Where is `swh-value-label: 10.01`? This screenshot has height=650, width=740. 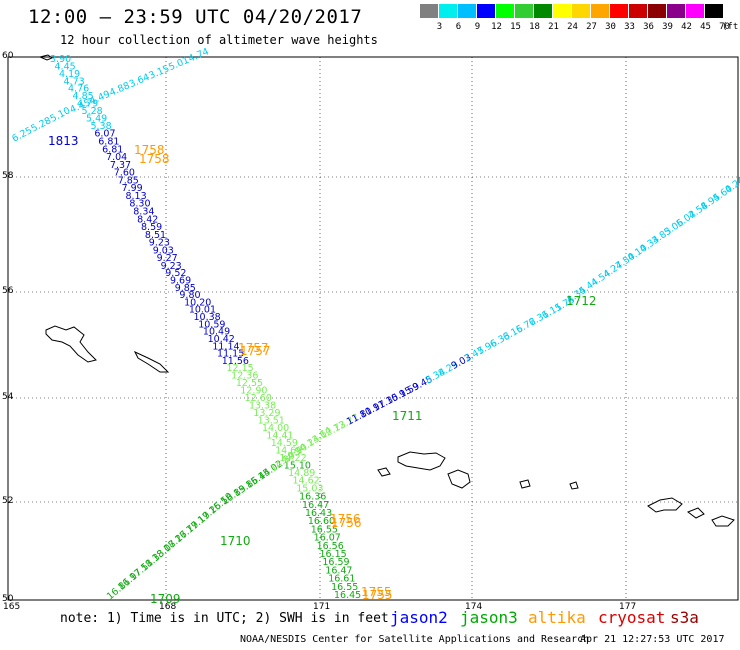 swh-value-label: 10.01 is located at coordinates (202, 310).